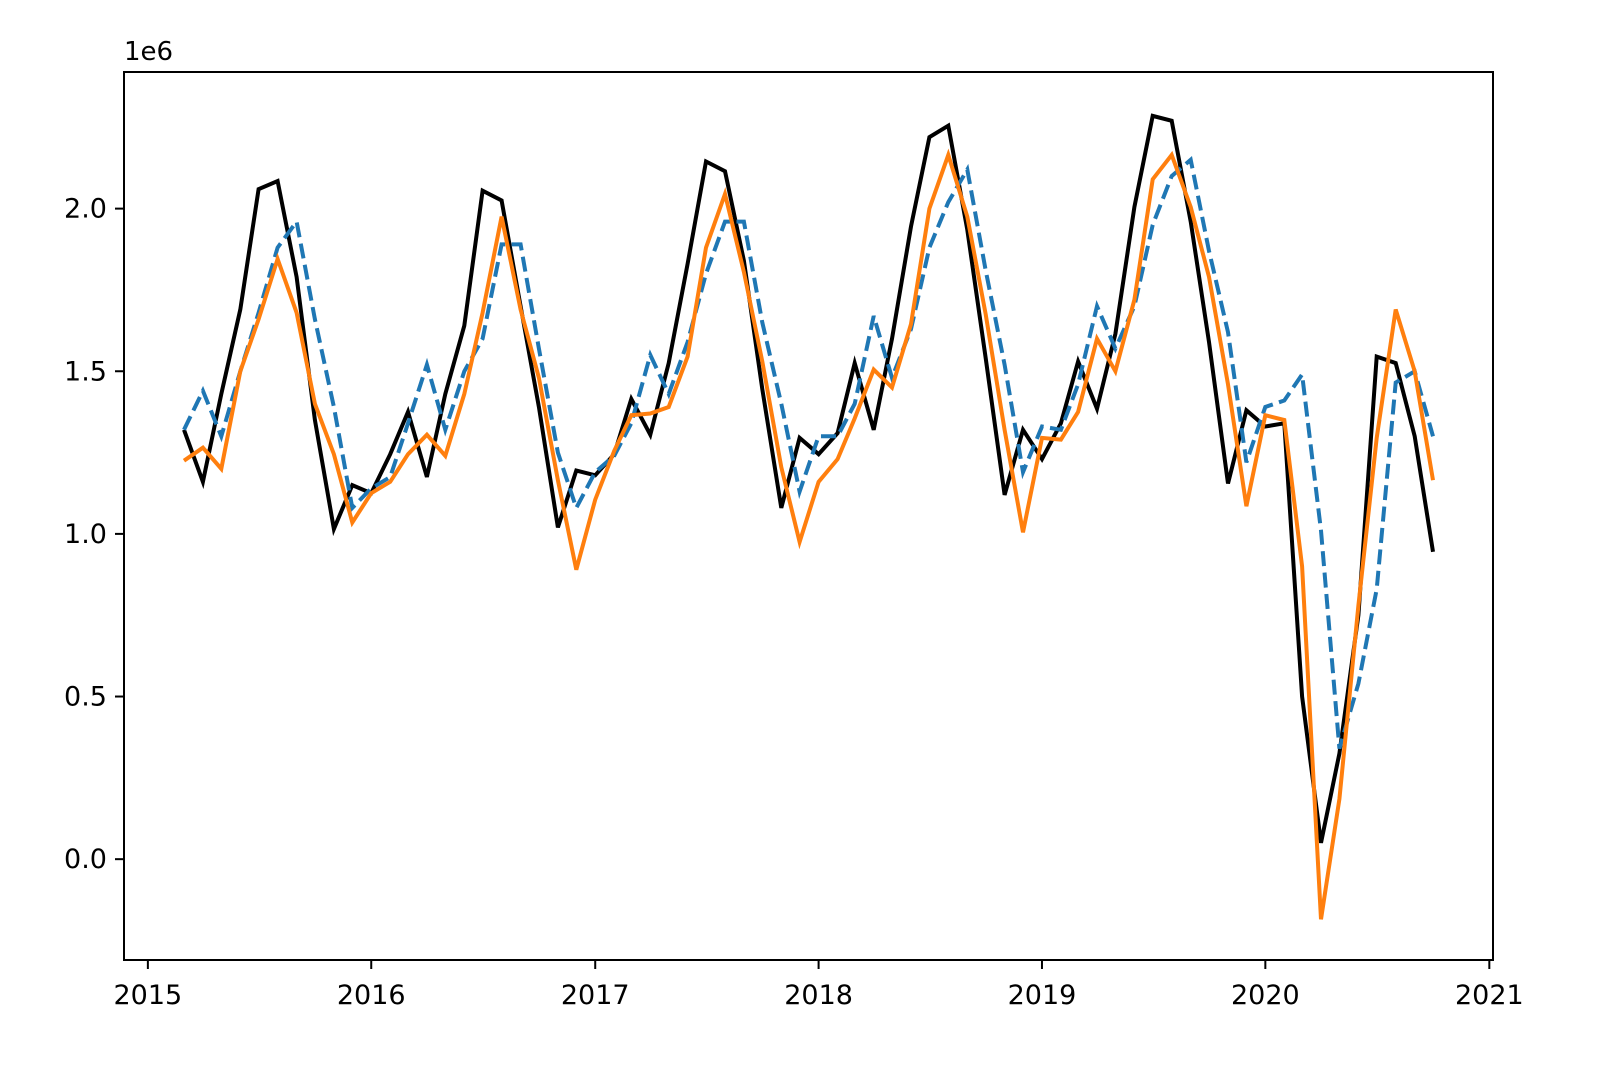 The width and height of the screenshot is (1597, 1082). What do you see at coordinates (85, 209) in the screenshot?
I see `y-tick-label: 2.0` at bounding box center [85, 209].